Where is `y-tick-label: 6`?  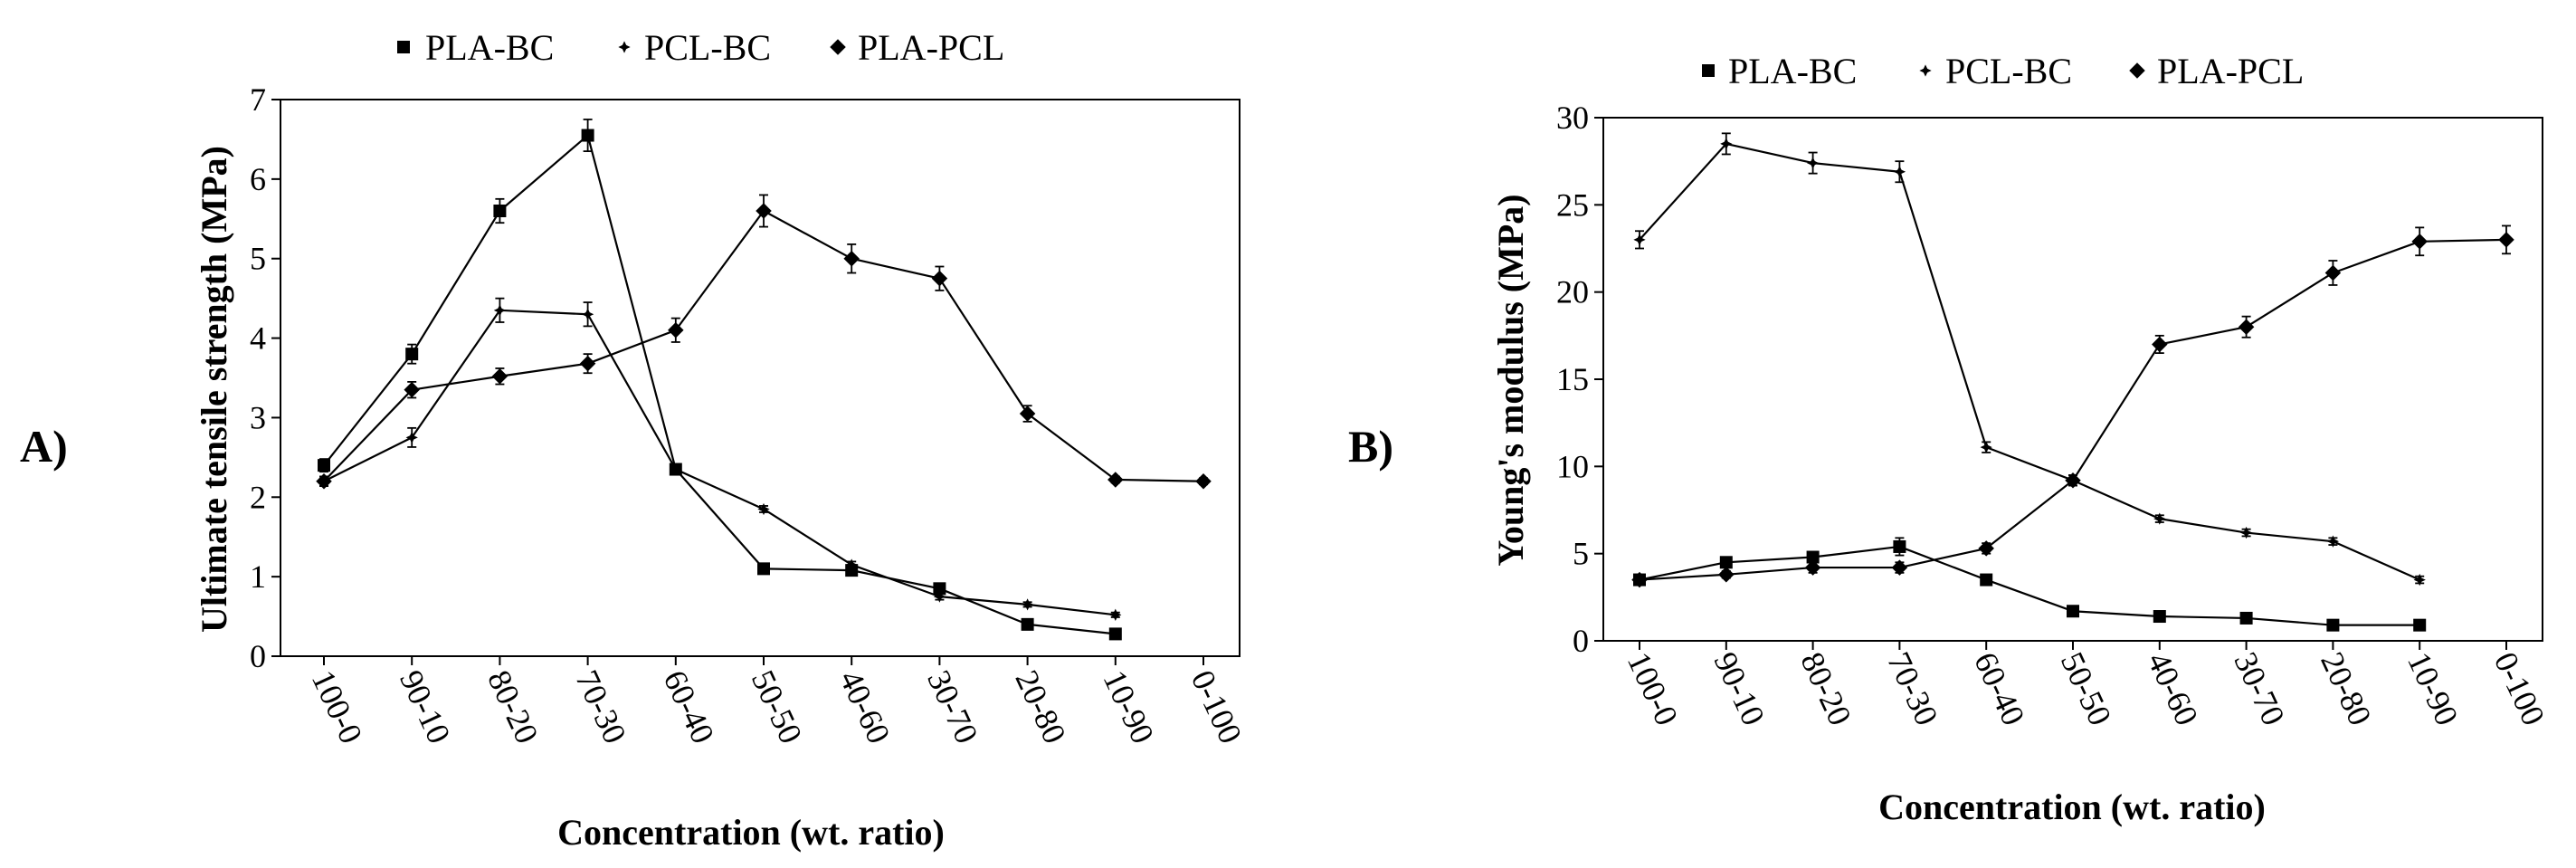
y-tick-label: 6 is located at coordinates (258, 179).